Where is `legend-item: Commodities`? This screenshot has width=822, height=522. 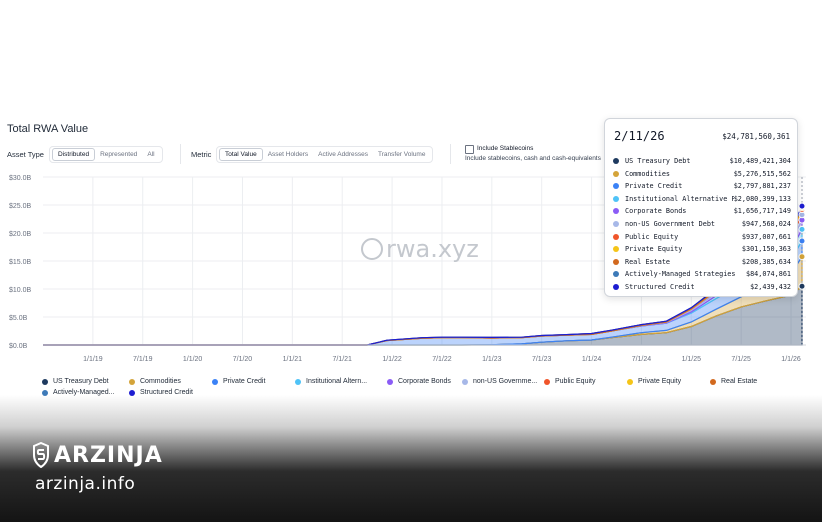 legend-item: Commodities is located at coordinates (155, 381).